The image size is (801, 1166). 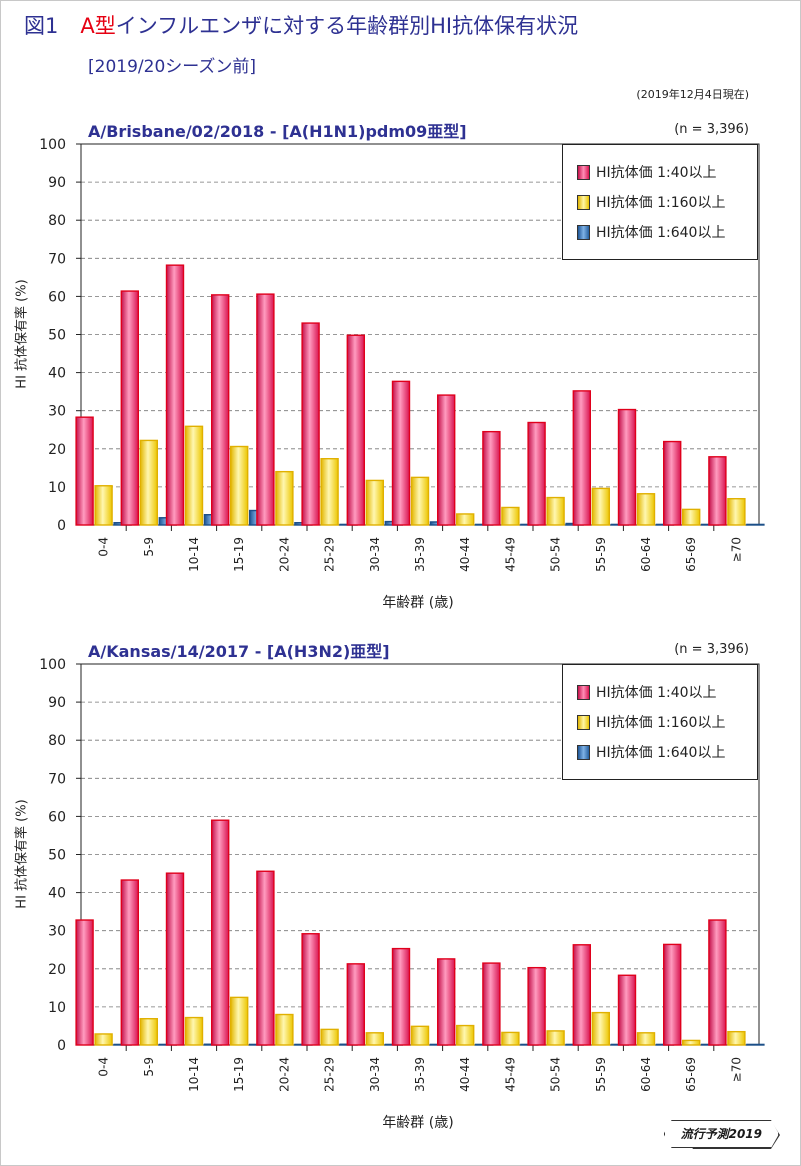 I want to click on legend-item-1-160: HI抗体価 1:160以上, so click(x=660, y=722).